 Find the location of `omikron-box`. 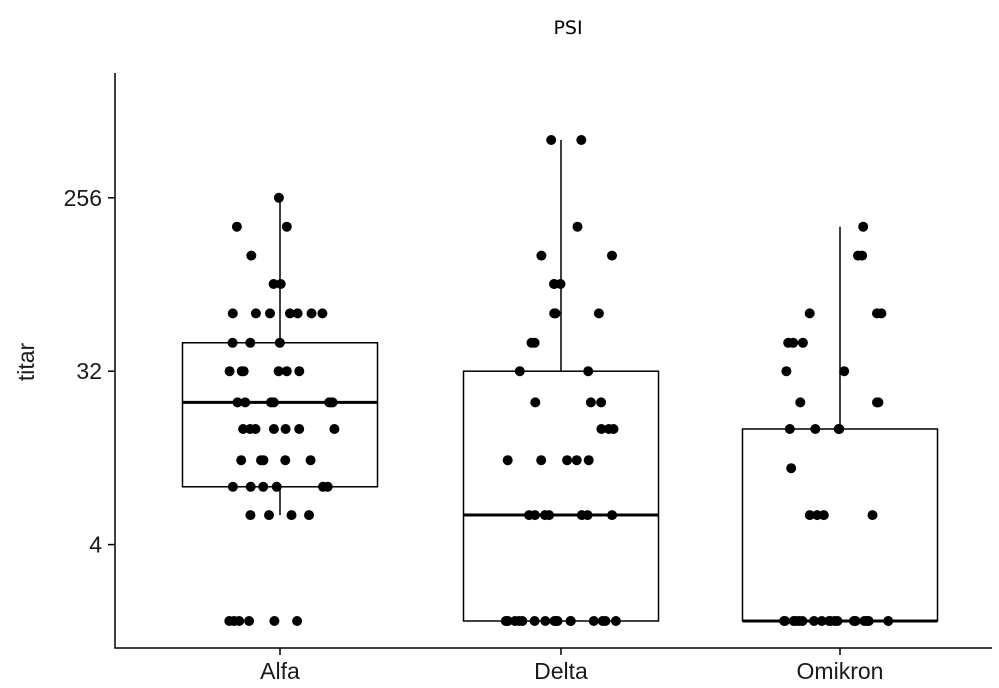

omikron-box is located at coordinates (840, 525).